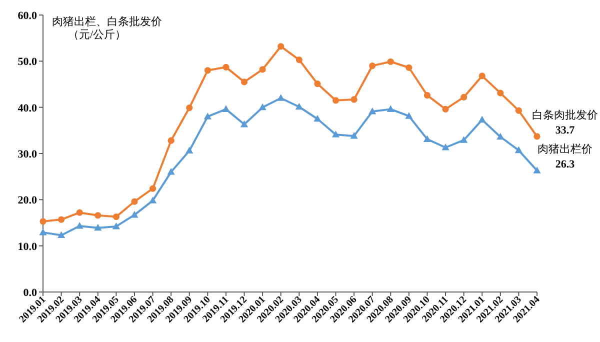  Describe the element at coordinates (30, 293) in the screenshot. I see `y-tick-label: 0.0` at that location.